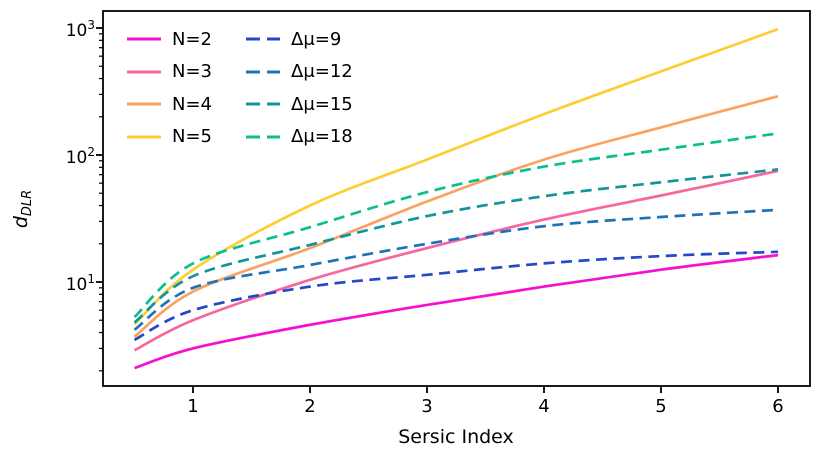 The height and width of the screenshot is (453, 830). I want to click on y-axis-title-main: d, so click(21, 222).